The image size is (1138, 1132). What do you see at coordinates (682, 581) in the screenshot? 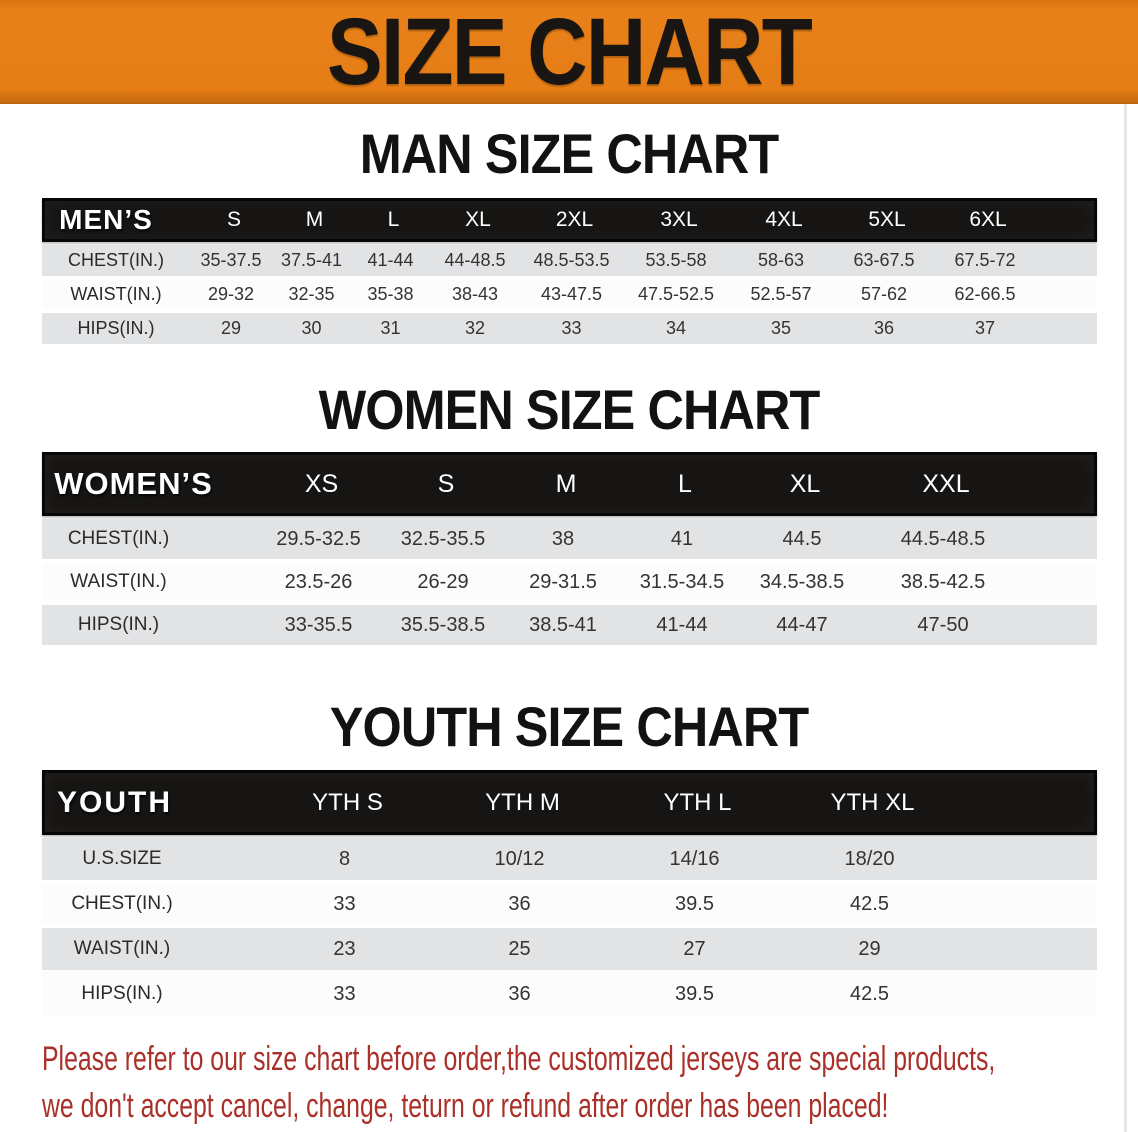
I see `value-cell: 31.5-34.5` at bounding box center [682, 581].